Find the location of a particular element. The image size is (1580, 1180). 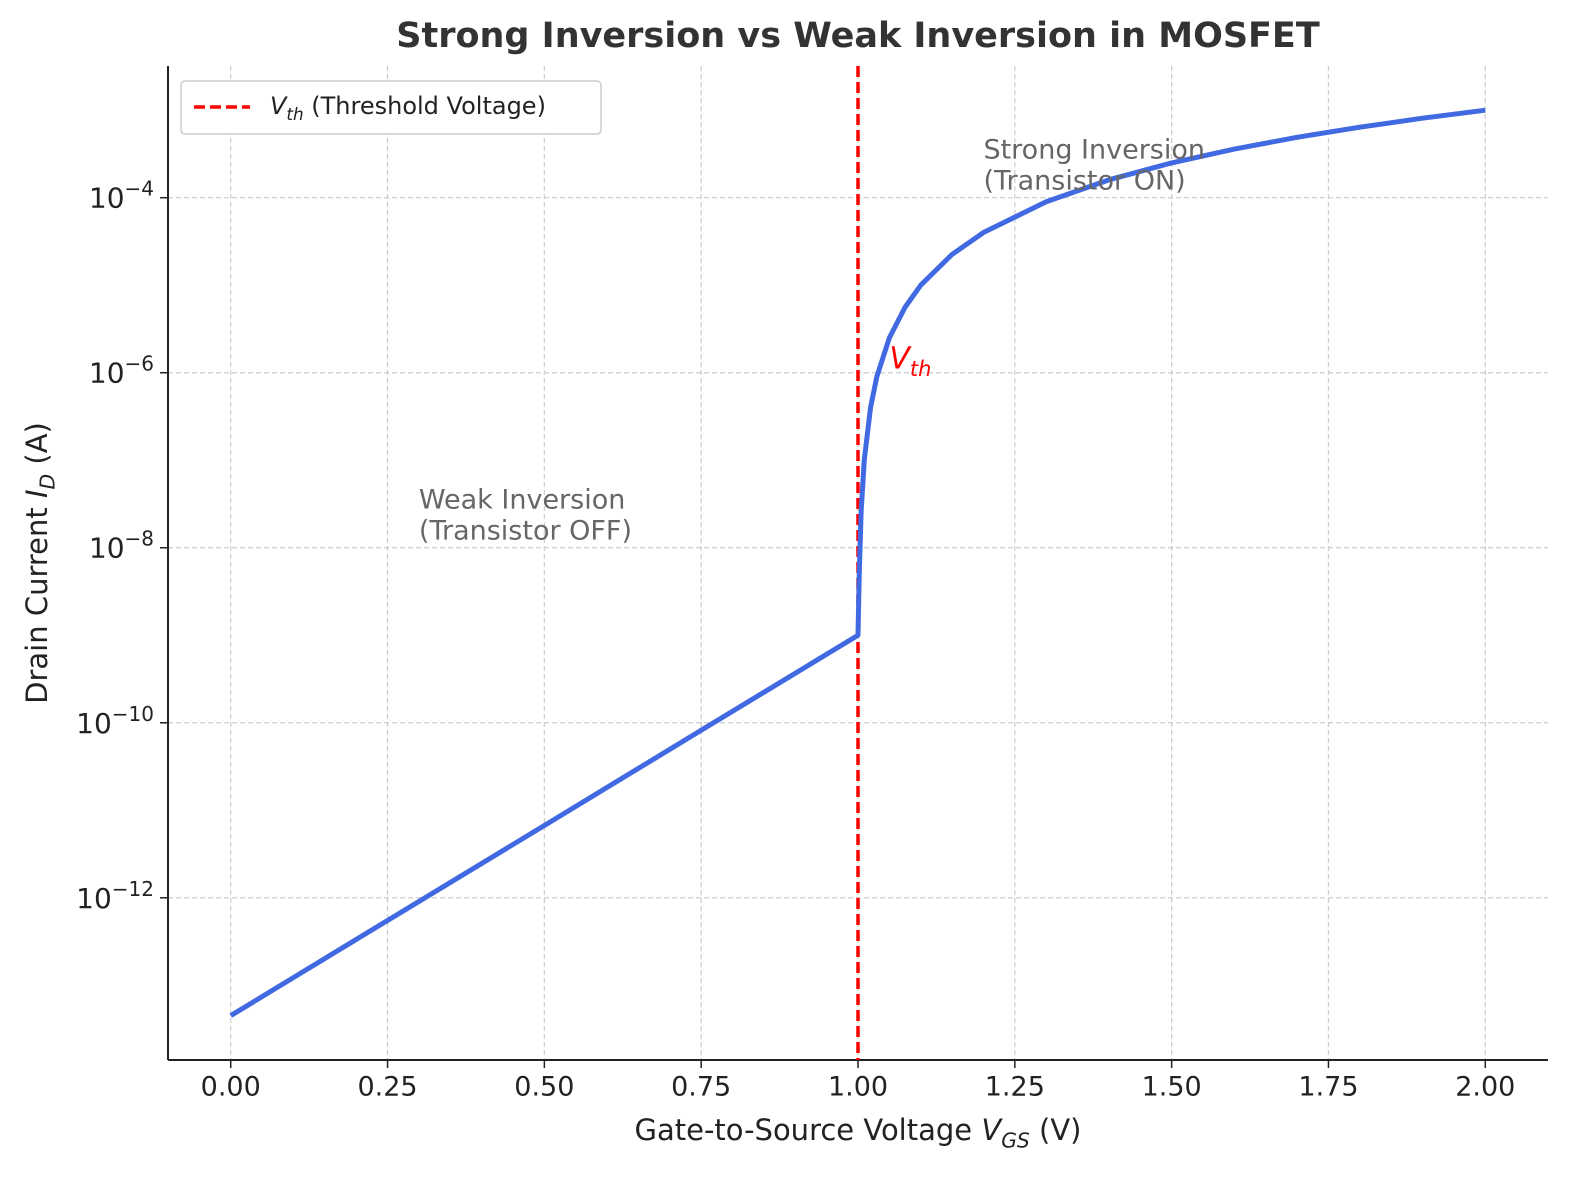

annotation: (Transistor ON) is located at coordinates (1084, 181).